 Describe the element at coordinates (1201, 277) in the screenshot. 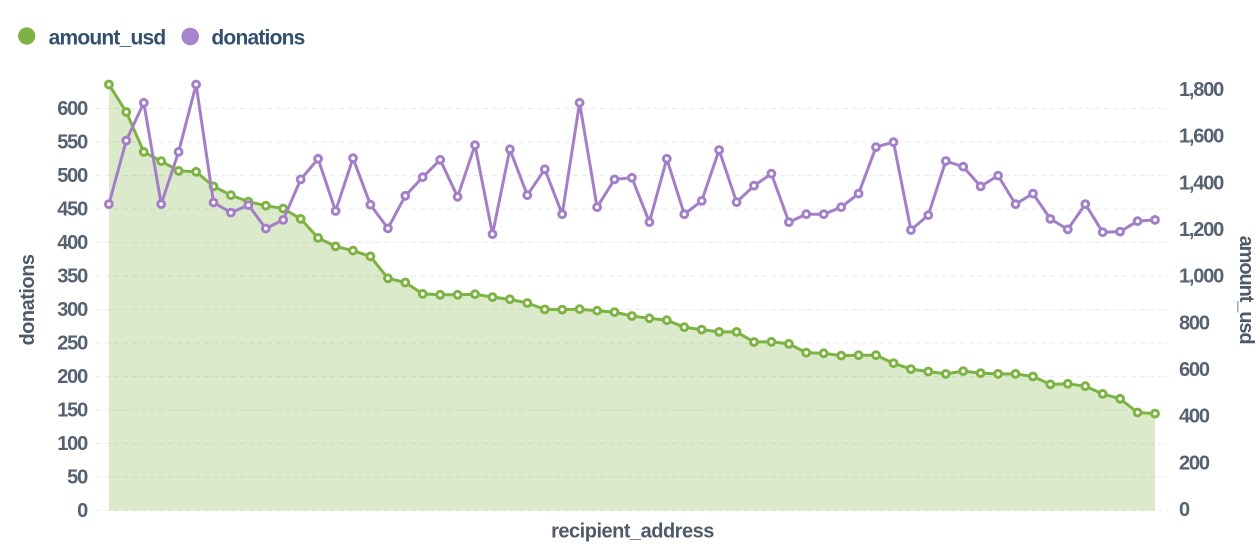

I see `svg-text: 1,000` at that location.